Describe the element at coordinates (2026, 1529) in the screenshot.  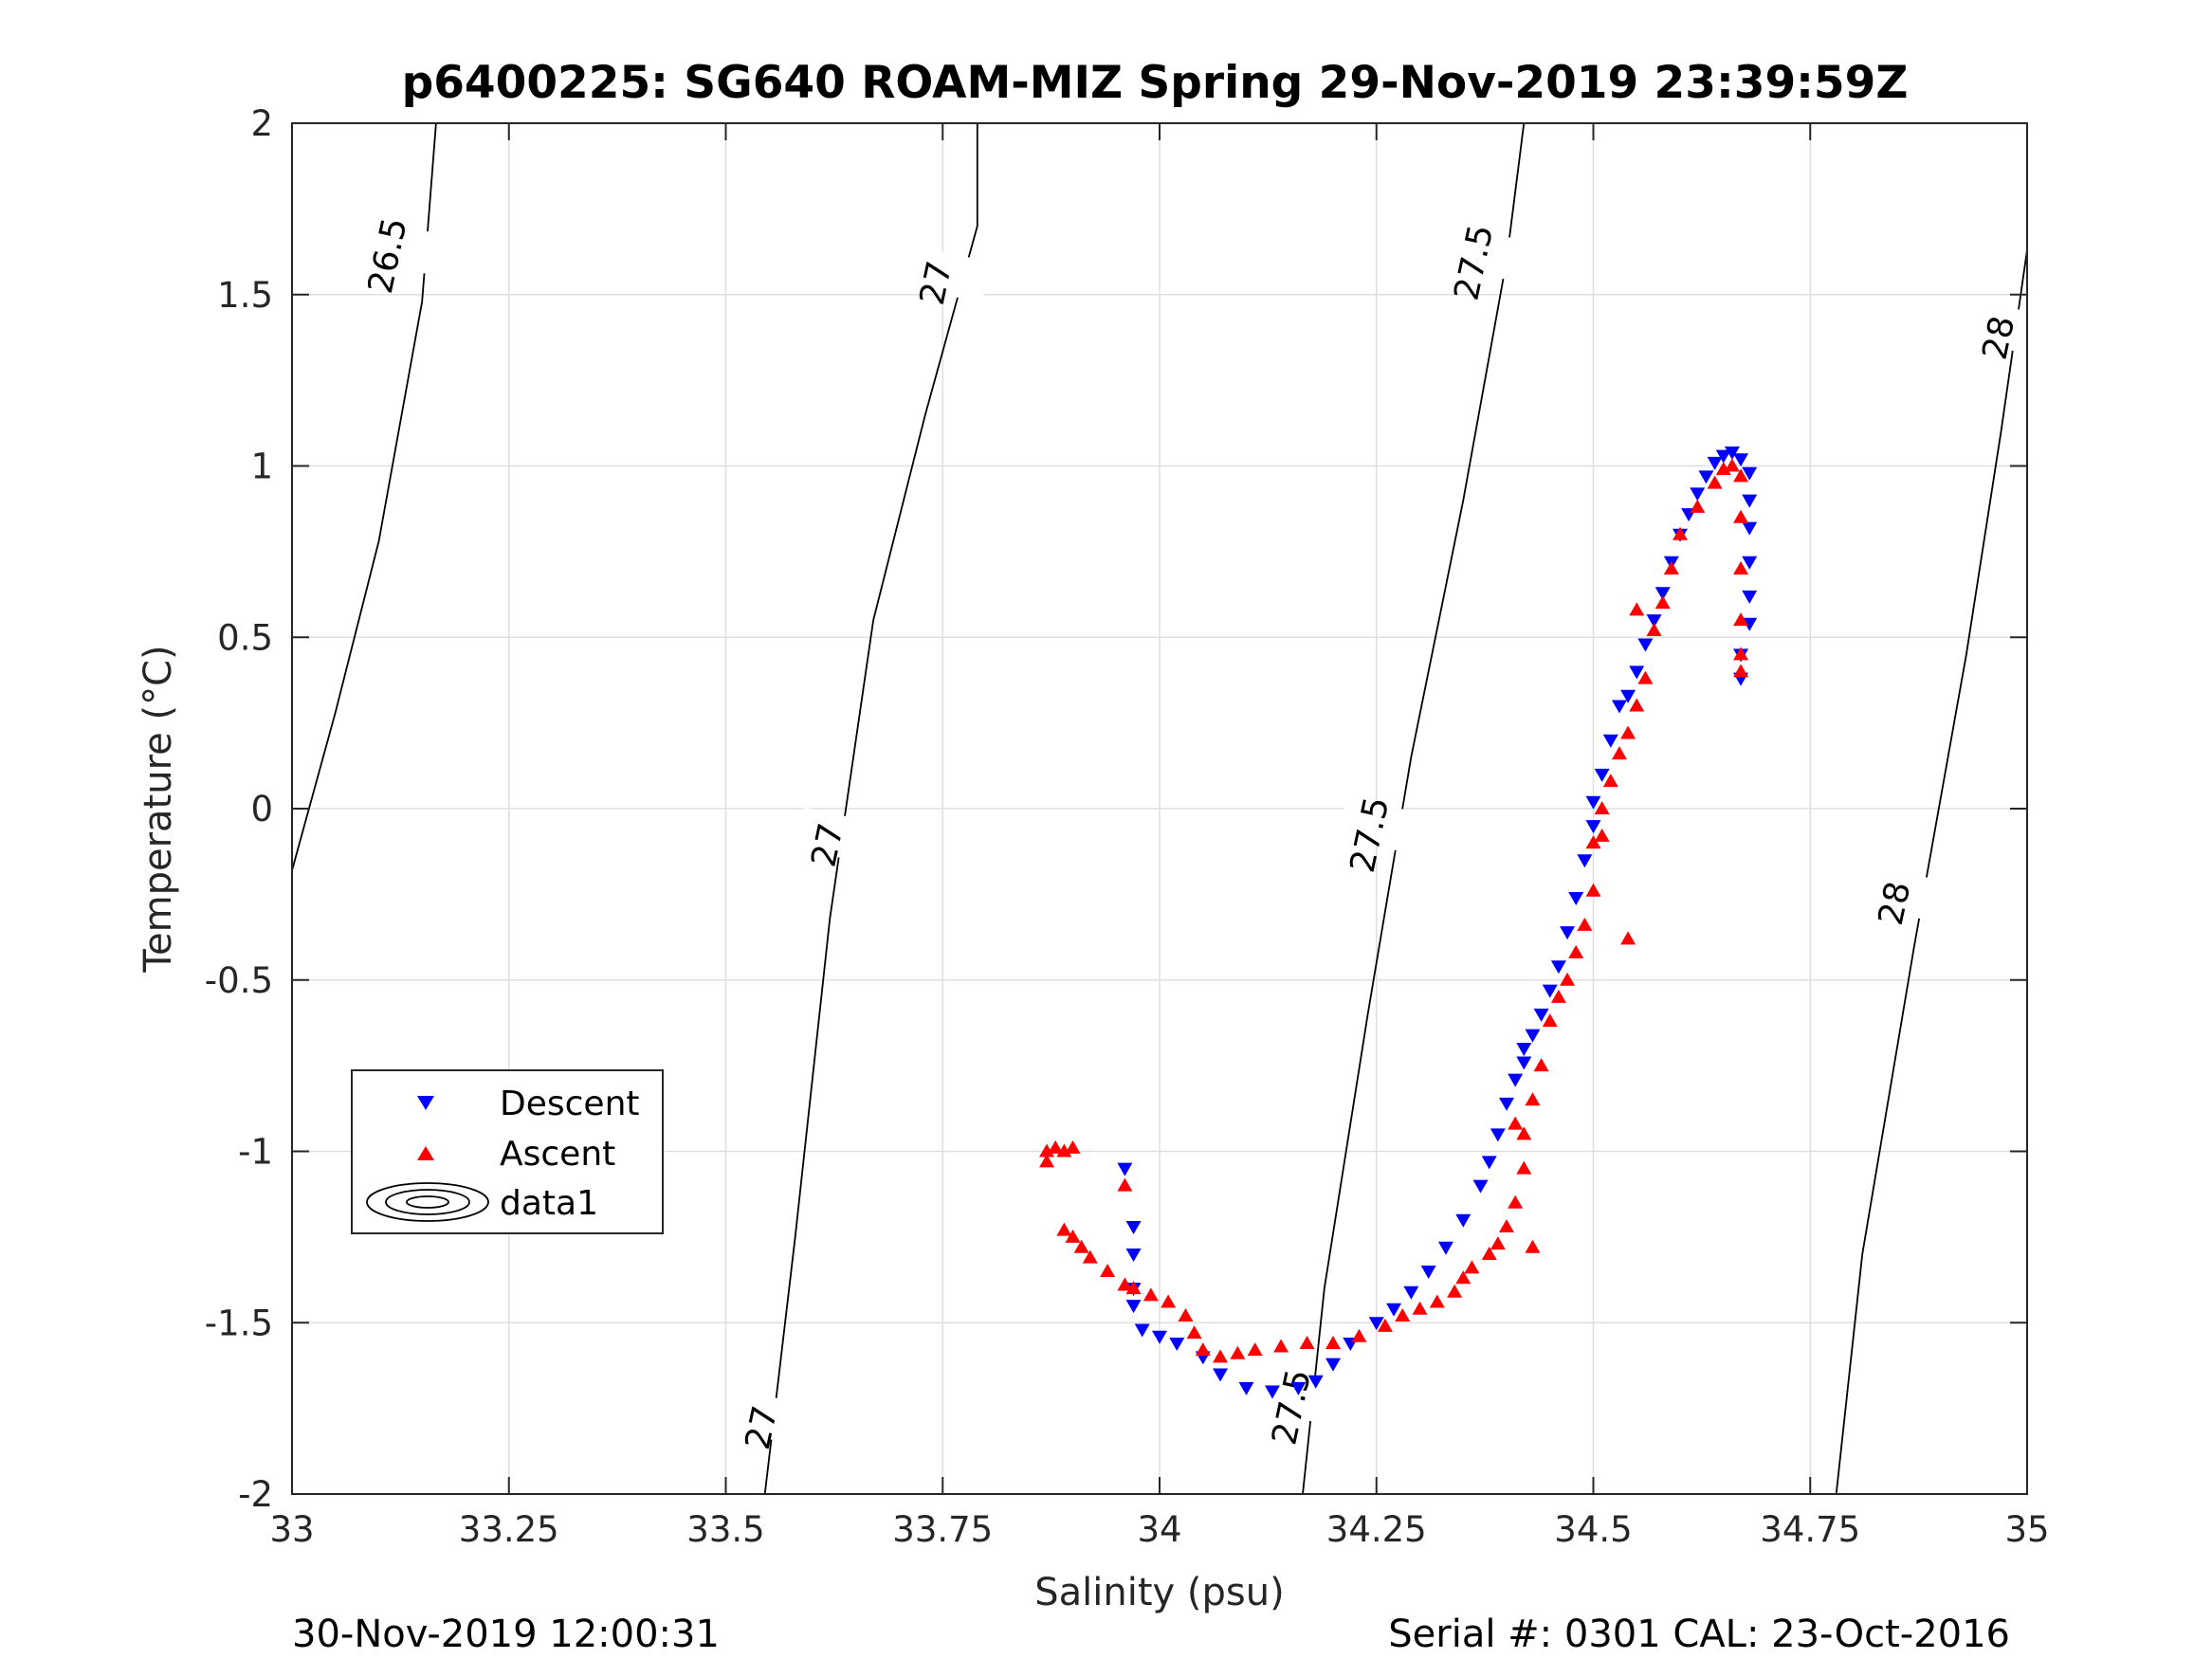
I see `x-tick-label: 35` at that location.